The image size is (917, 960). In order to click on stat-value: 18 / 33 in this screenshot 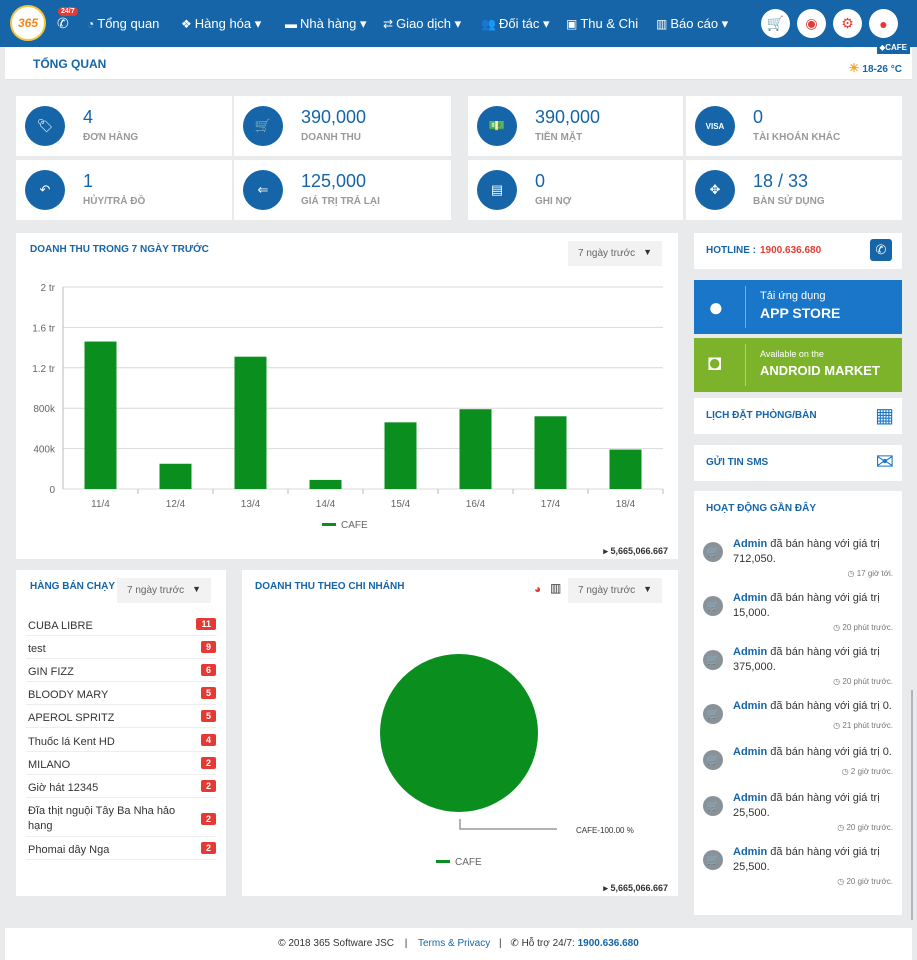, I will do `click(781, 181)`.